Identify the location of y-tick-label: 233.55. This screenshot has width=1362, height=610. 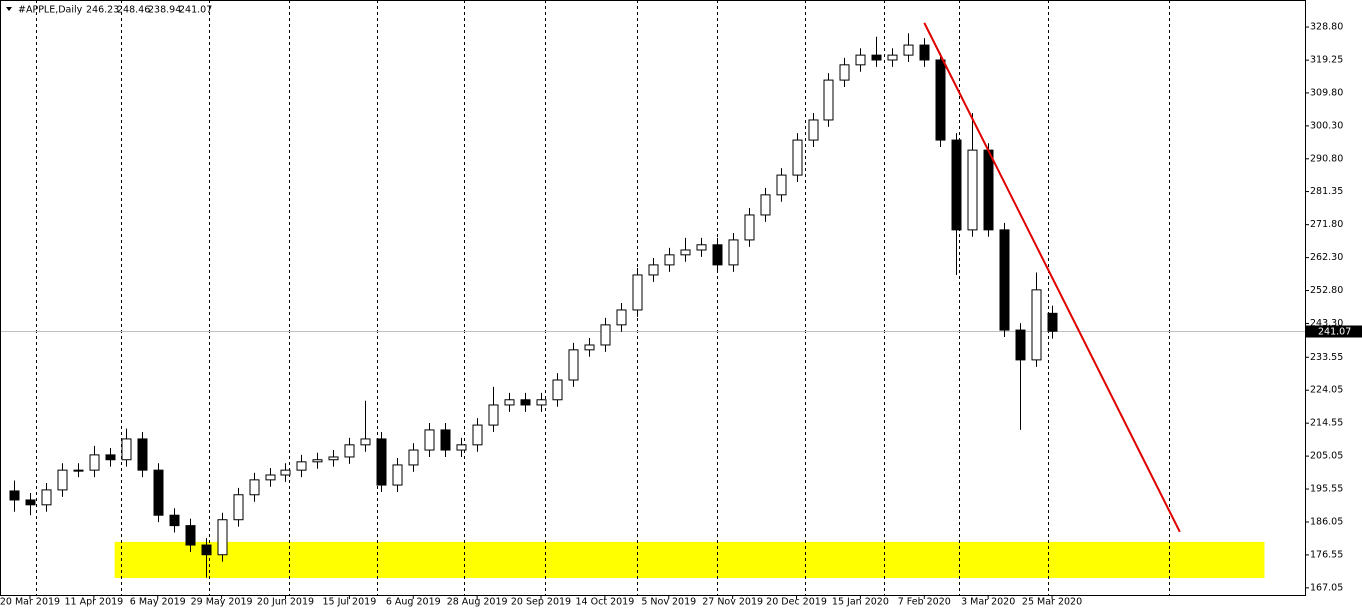
(1326, 357).